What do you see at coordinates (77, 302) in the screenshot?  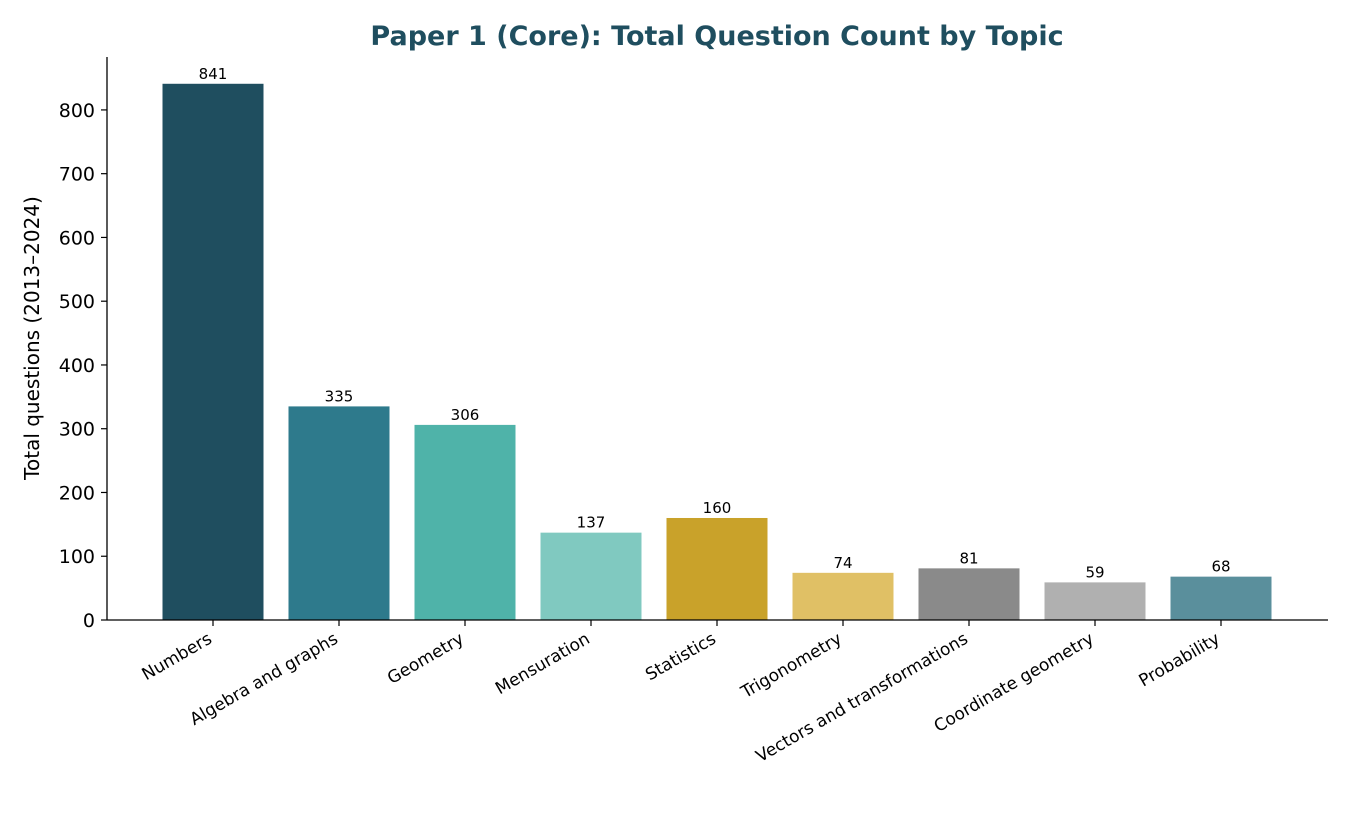 I see `y-tick-label: 500` at bounding box center [77, 302].